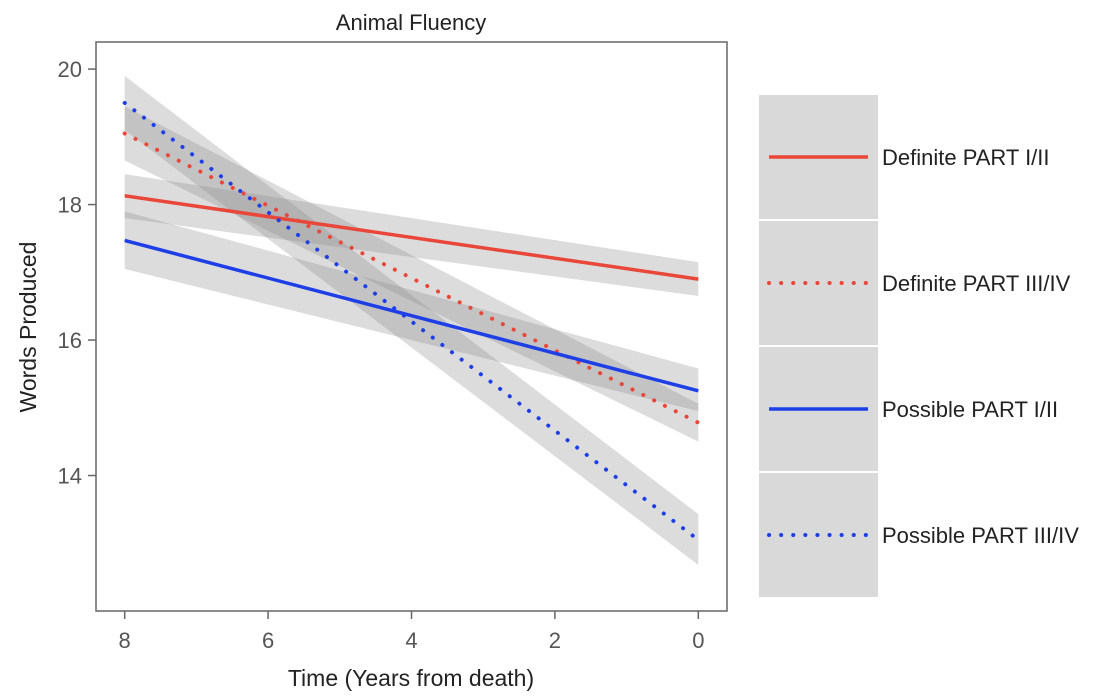  Describe the element at coordinates (70, 205) in the screenshot. I see `y-tick-label: 18` at that location.